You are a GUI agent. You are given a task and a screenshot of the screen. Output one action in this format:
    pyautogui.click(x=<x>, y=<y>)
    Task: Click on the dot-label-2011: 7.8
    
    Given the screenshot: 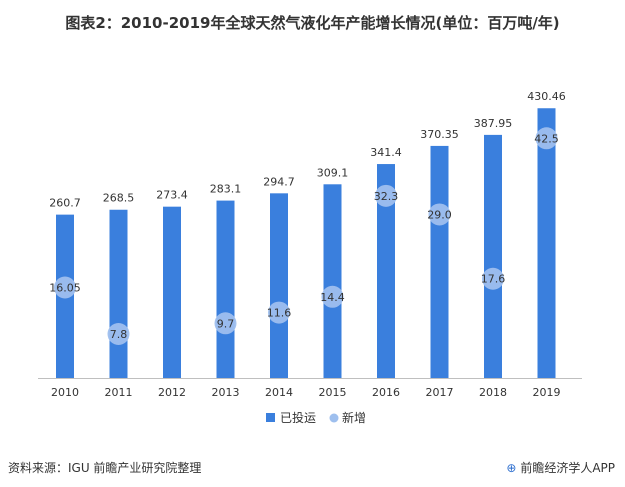 What is the action you would take?
    pyautogui.click(x=119, y=334)
    